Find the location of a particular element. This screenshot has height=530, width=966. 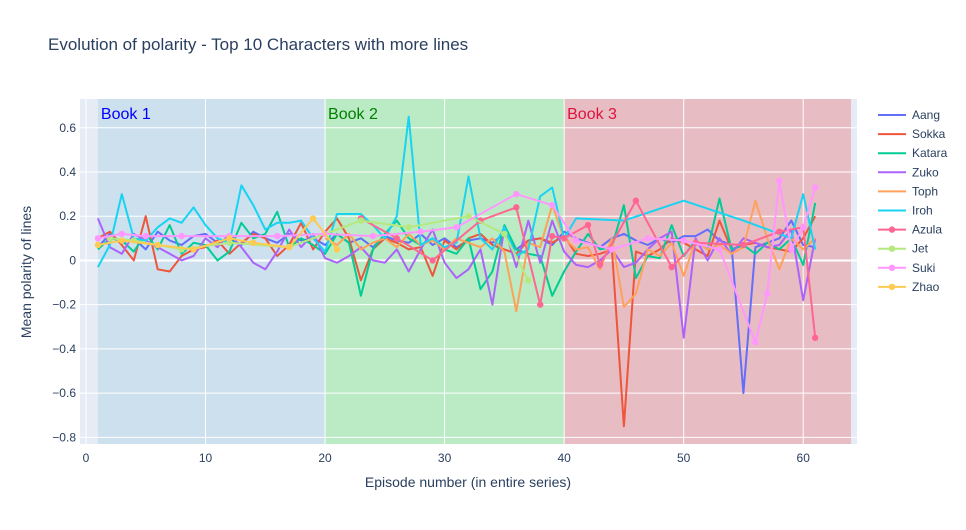

legend-item-zuko: Zuko is located at coordinates (908, 172).